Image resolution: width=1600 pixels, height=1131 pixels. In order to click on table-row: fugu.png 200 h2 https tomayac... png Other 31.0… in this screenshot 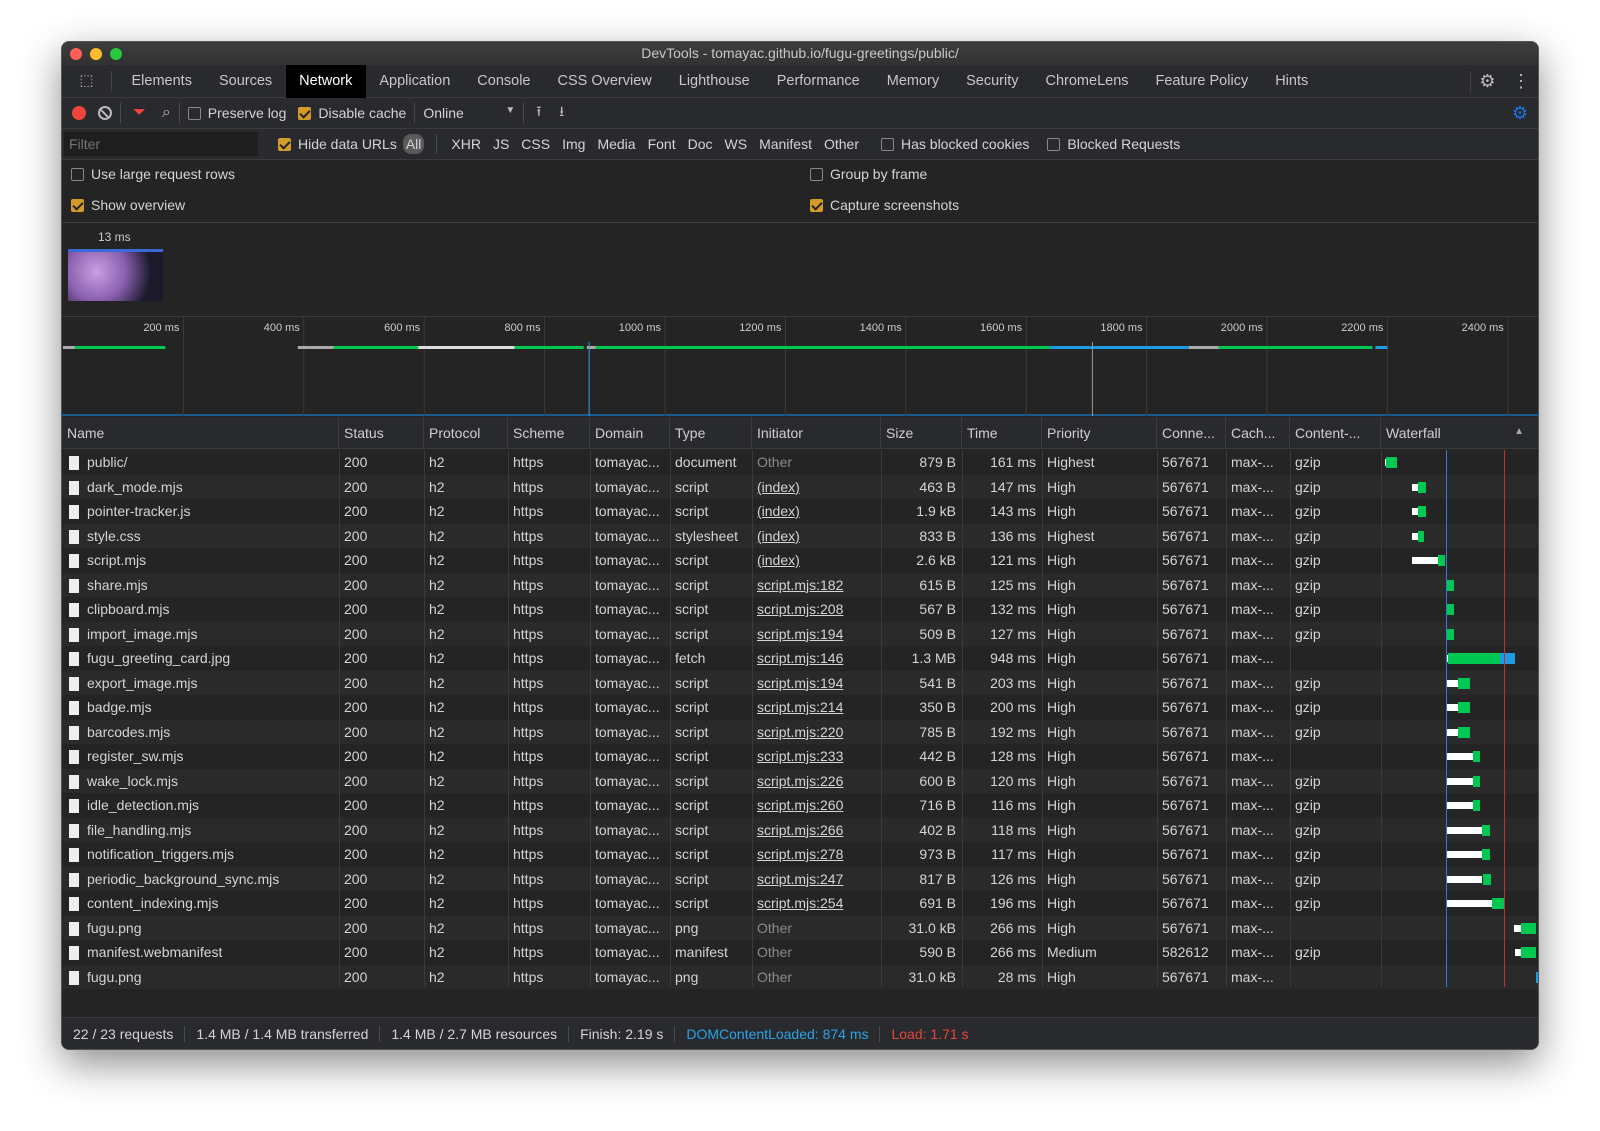, I will do `click(800, 927)`.